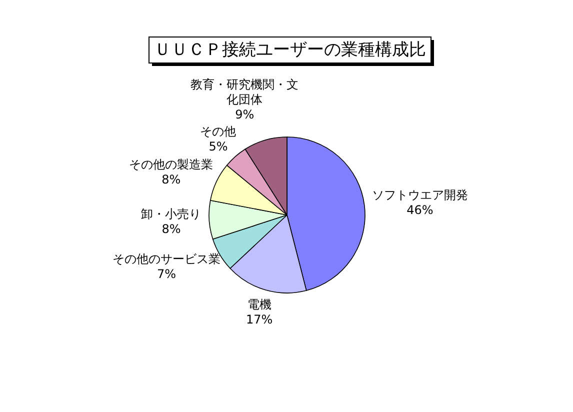 The image size is (573, 412). Describe the element at coordinates (259, 304) in the screenshot. I see `slice-label: 電機` at that location.